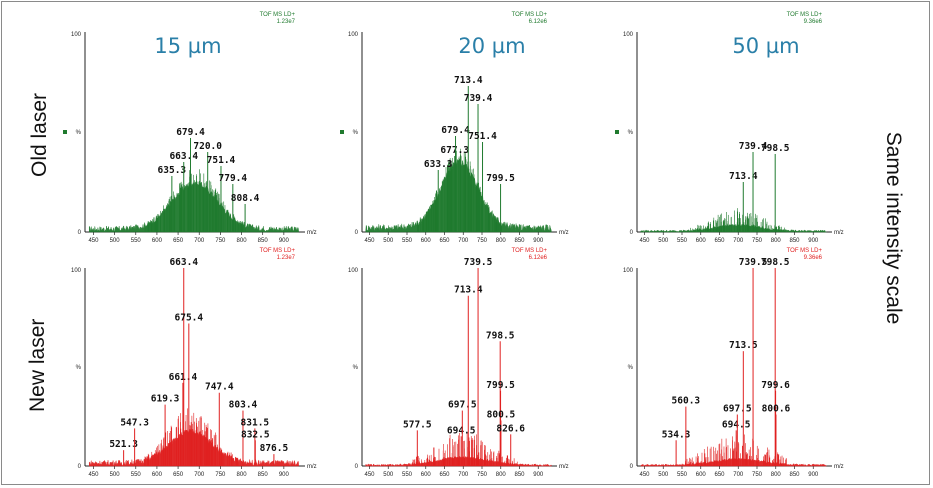 This screenshot has height=488, width=933. I want to click on peak-label: 560.3, so click(686, 401).